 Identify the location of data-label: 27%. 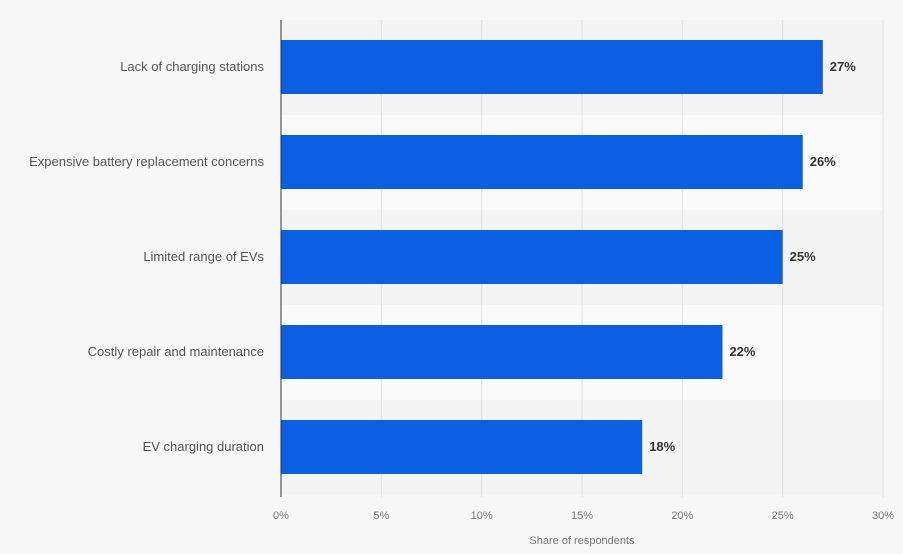
(843, 66).